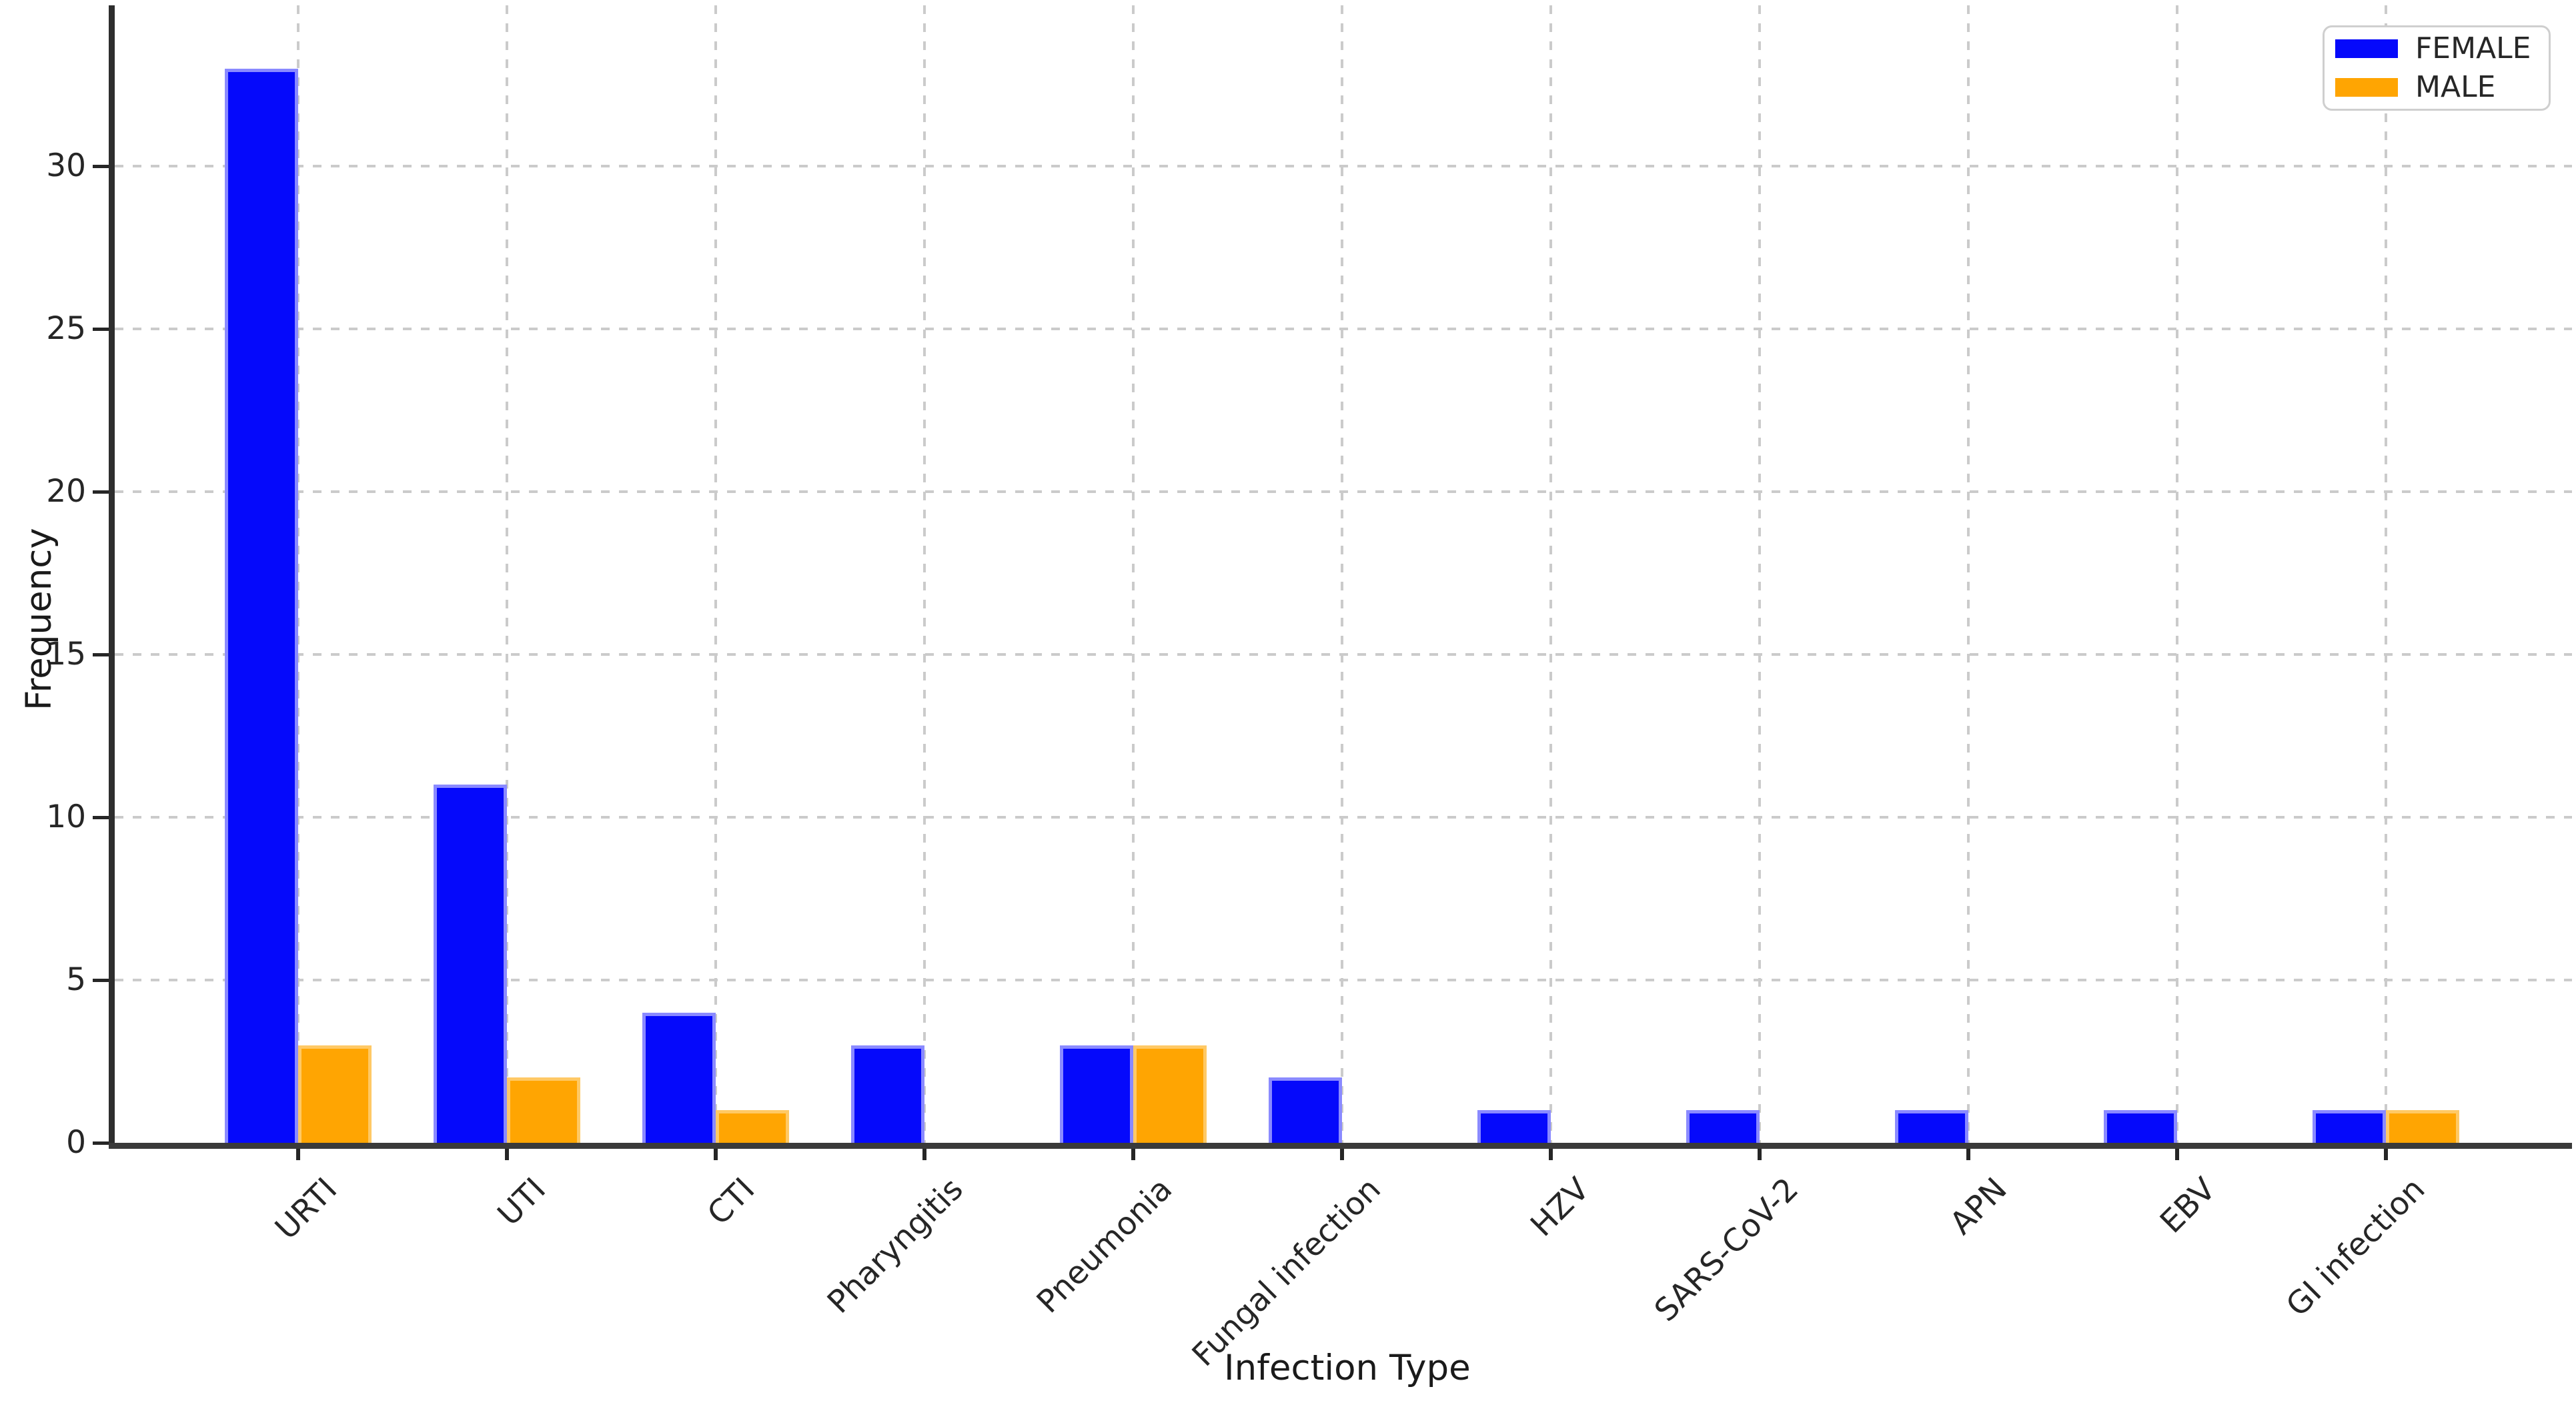 Image resolution: width=2576 pixels, height=1401 pixels. I want to click on male-color-swatch, so click(2366, 87).